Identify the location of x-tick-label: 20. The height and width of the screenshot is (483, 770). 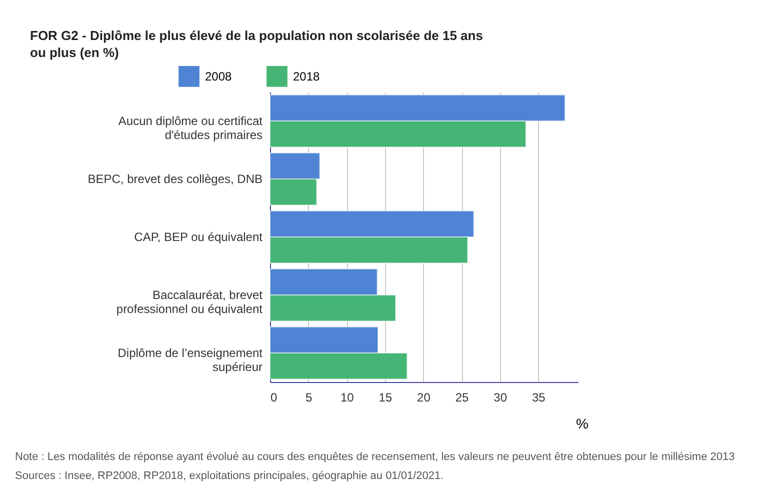
(424, 397).